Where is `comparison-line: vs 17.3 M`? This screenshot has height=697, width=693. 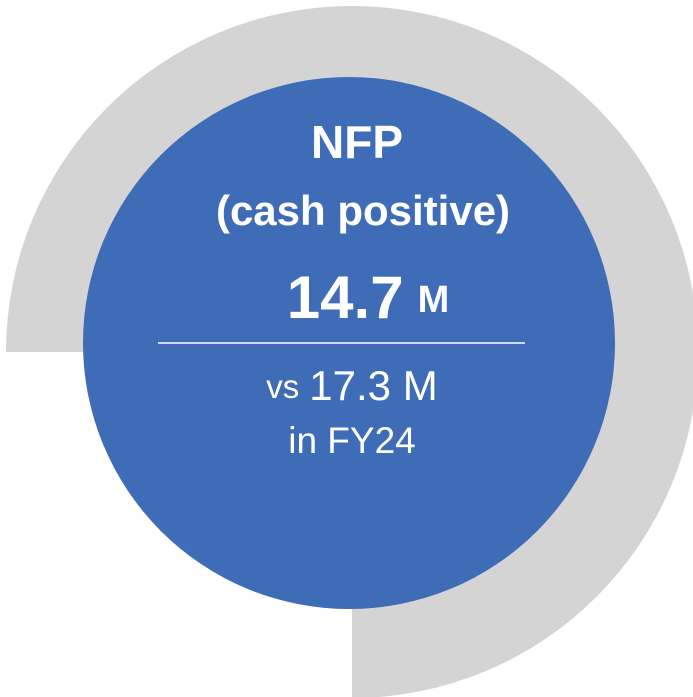
comparison-line: vs 17.3 M is located at coordinates (351, 385).